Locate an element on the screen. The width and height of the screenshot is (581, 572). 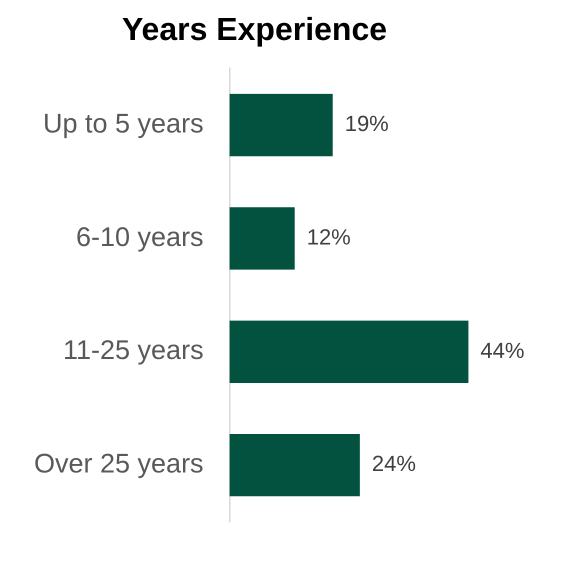
y-tick-label: 6-10 years is located at coordinates (140, 237).